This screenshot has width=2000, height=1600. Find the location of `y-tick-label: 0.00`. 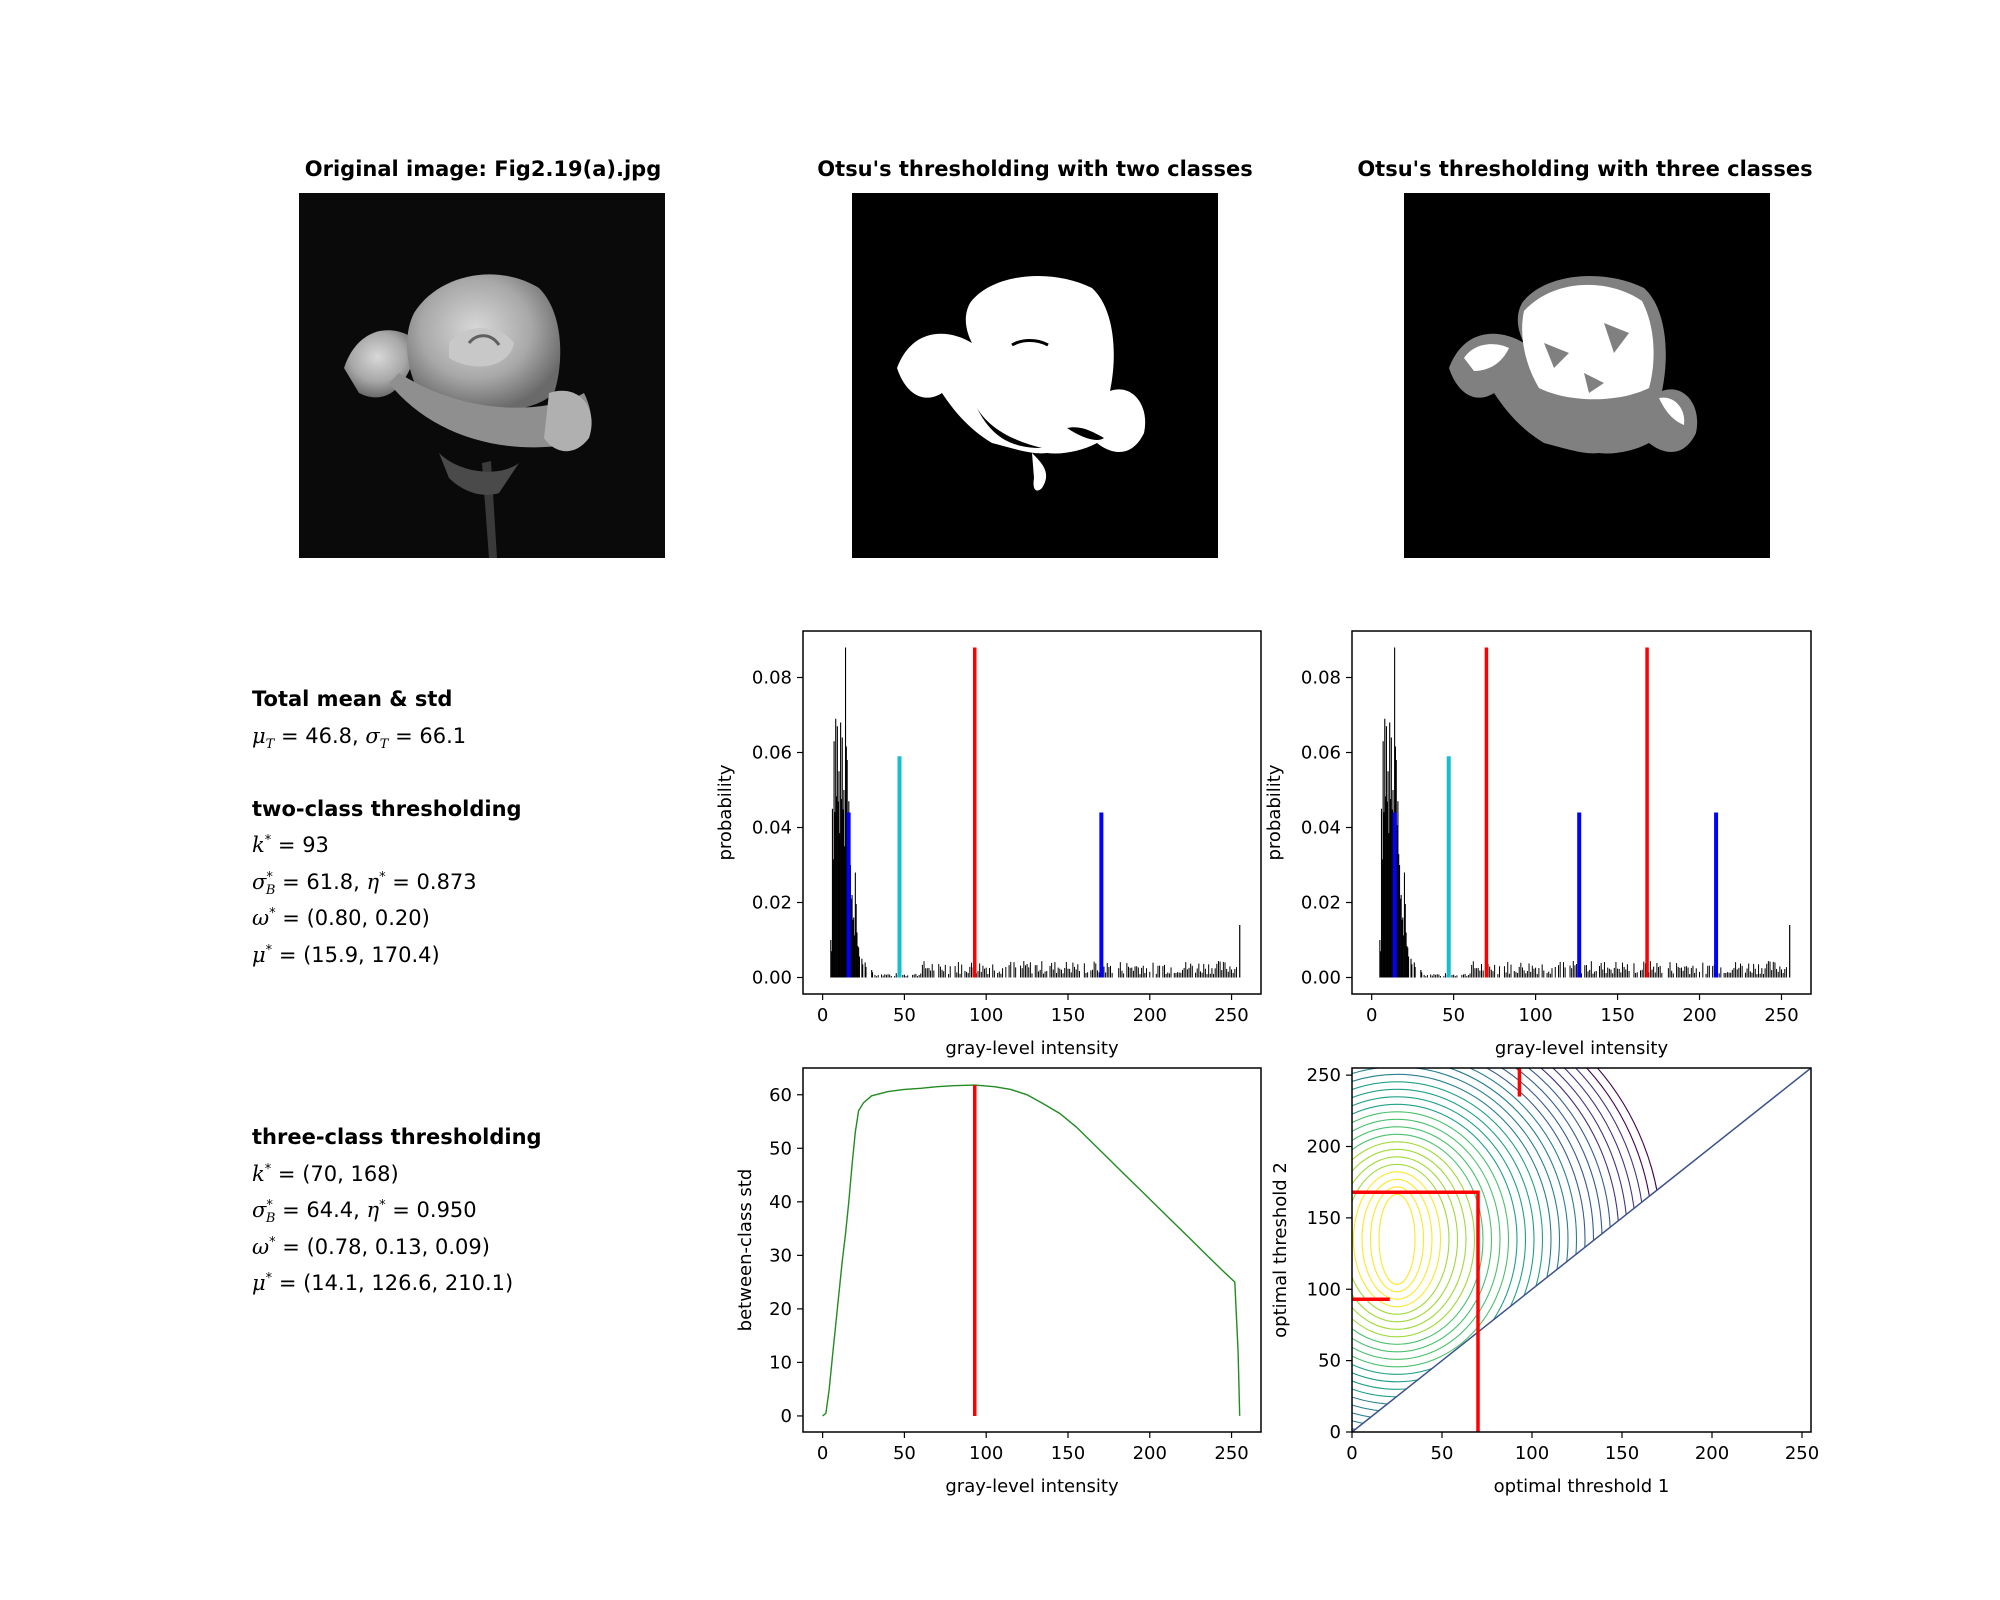

y-tick-label: 0.00 is located at coordinates (1321, 978).